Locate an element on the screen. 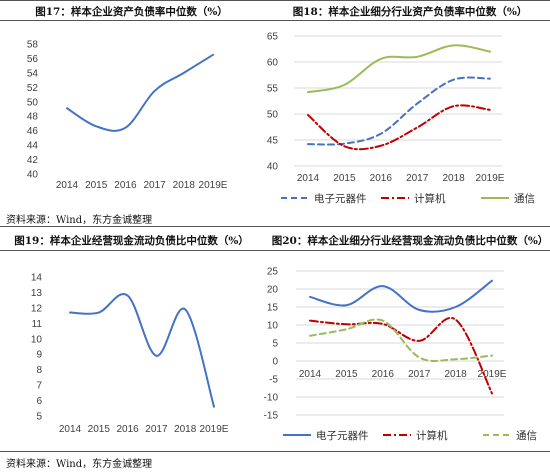 The width and height of the screenshot is (550, 472). y-tick-label: 25 is located at coordinates (273, 272).